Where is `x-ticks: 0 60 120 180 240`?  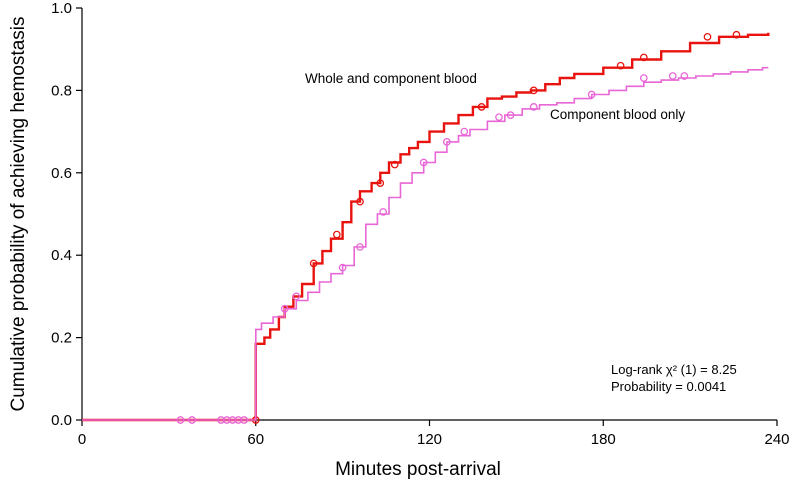 x-ticks: 0 60 120 180 240 is located at coordinates (434, 434).